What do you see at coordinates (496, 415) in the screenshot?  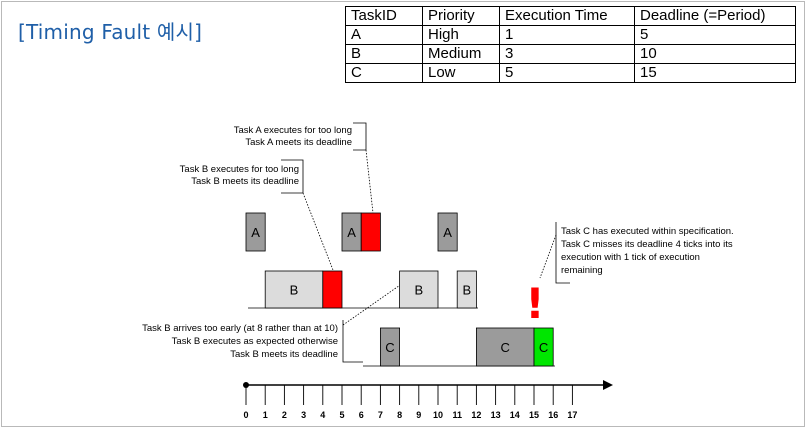 I see `time-axis-tick-label: 13` at bounding box center [496, 415].